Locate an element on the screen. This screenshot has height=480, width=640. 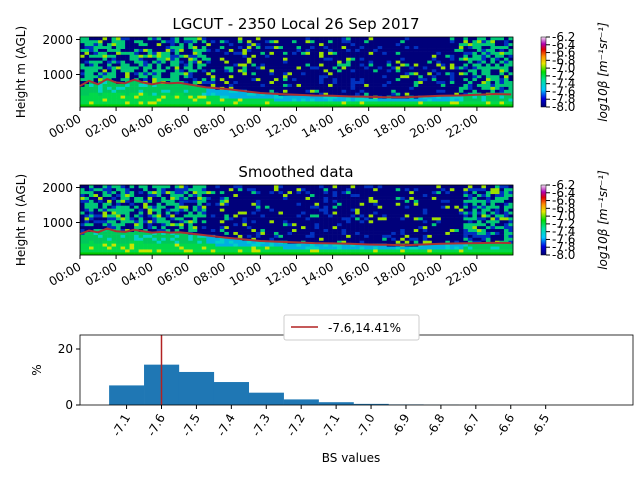
panel1-ylabel: Height m (AGL) is located at coordinates (21, 72).